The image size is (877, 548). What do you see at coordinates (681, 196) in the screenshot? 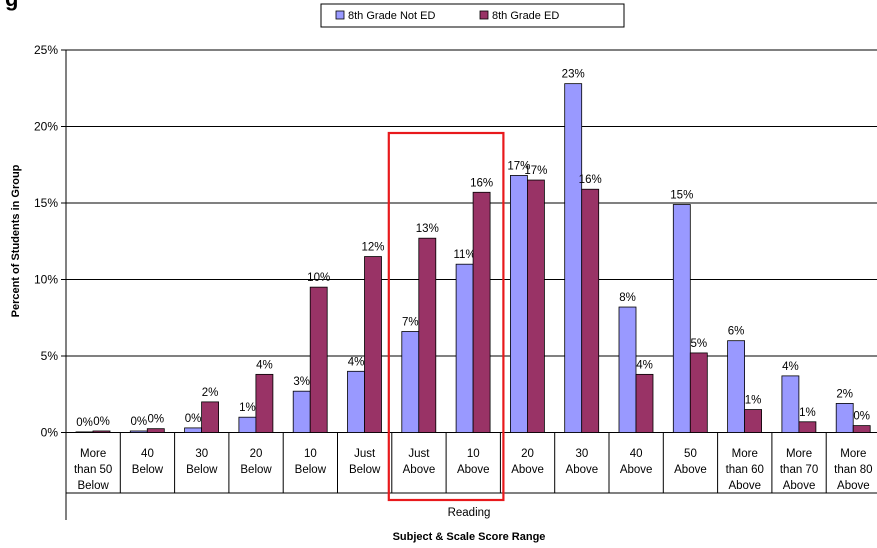
I see `data-label: 15%` at bounding box center [681, 196].